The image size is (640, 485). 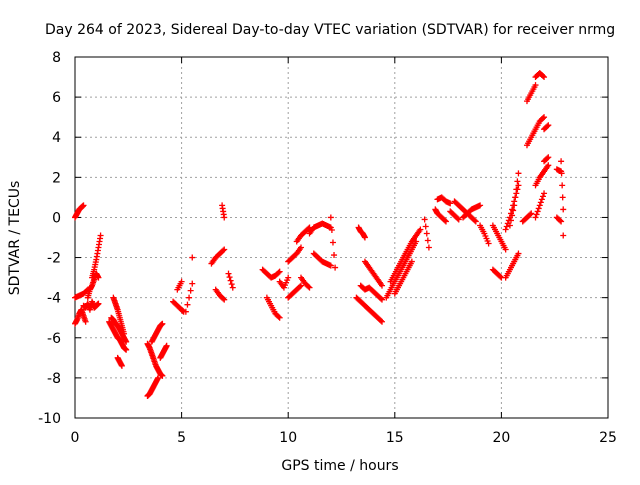 I want to click on x-tick-label: 15, so click(x=395, y=438).